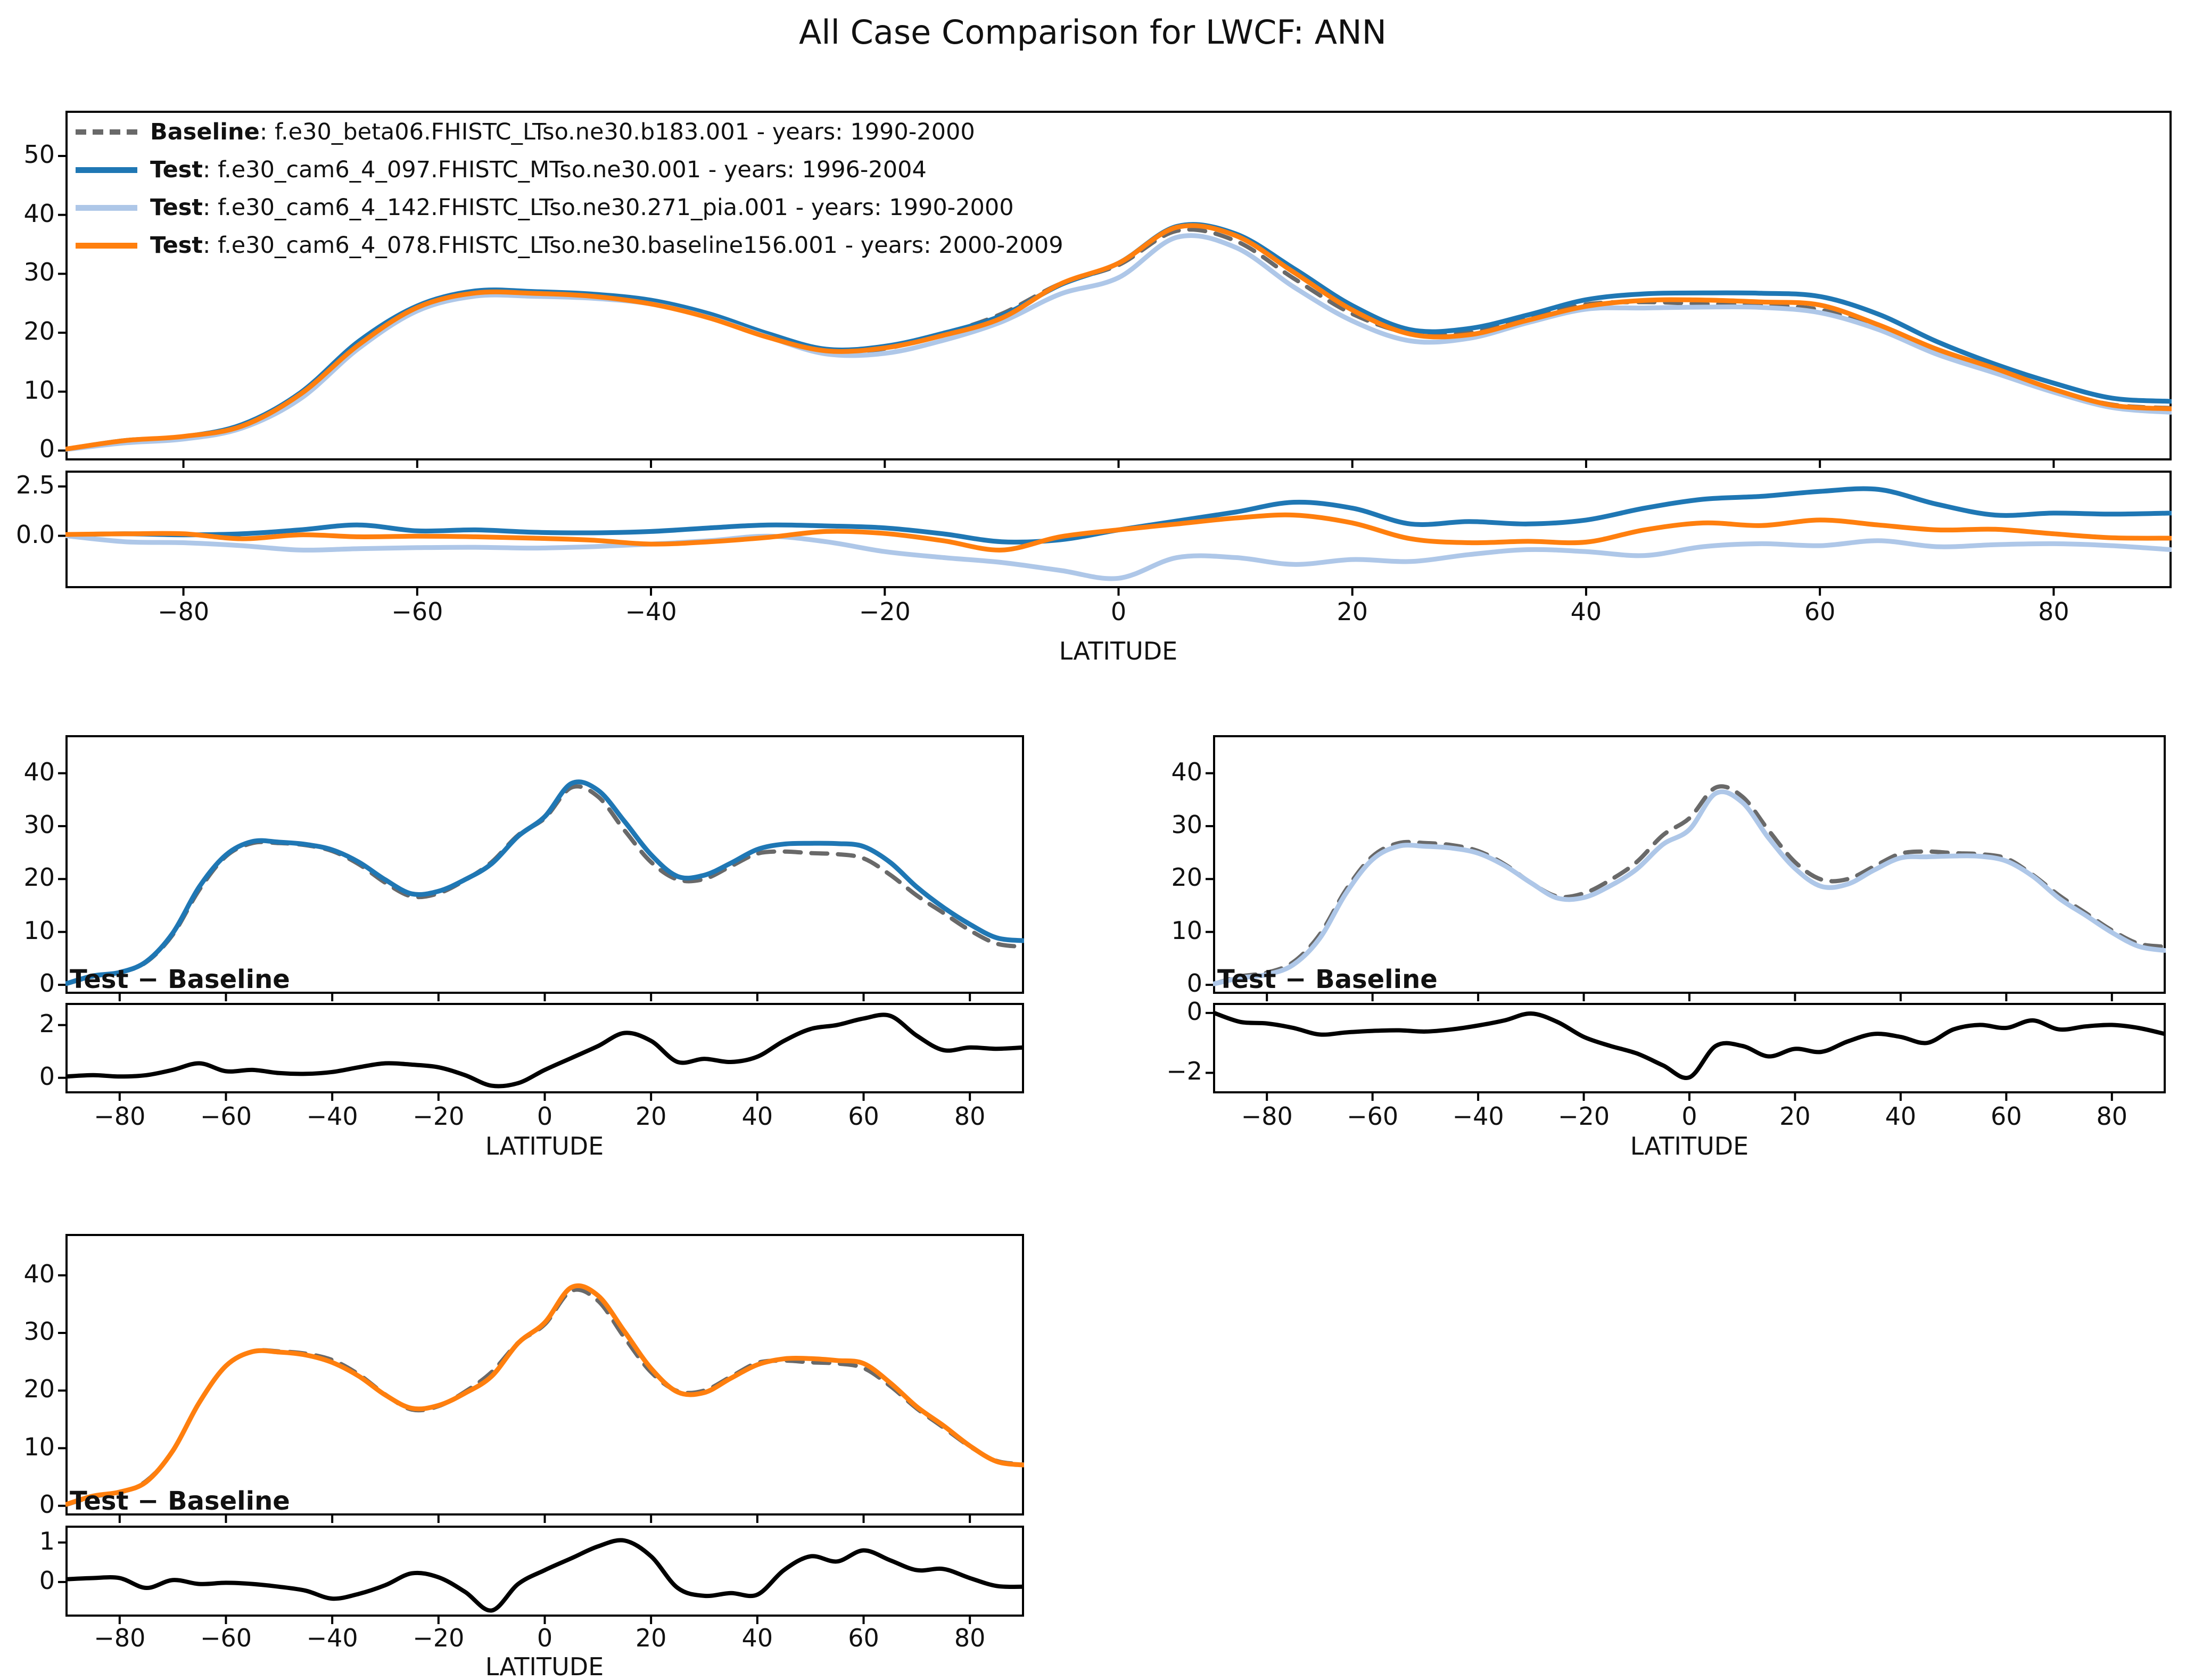  Describe the element at coordinates (180, 979) in the screenshot. I see `diff-annotation-test1: Test − Baseline` at that location.